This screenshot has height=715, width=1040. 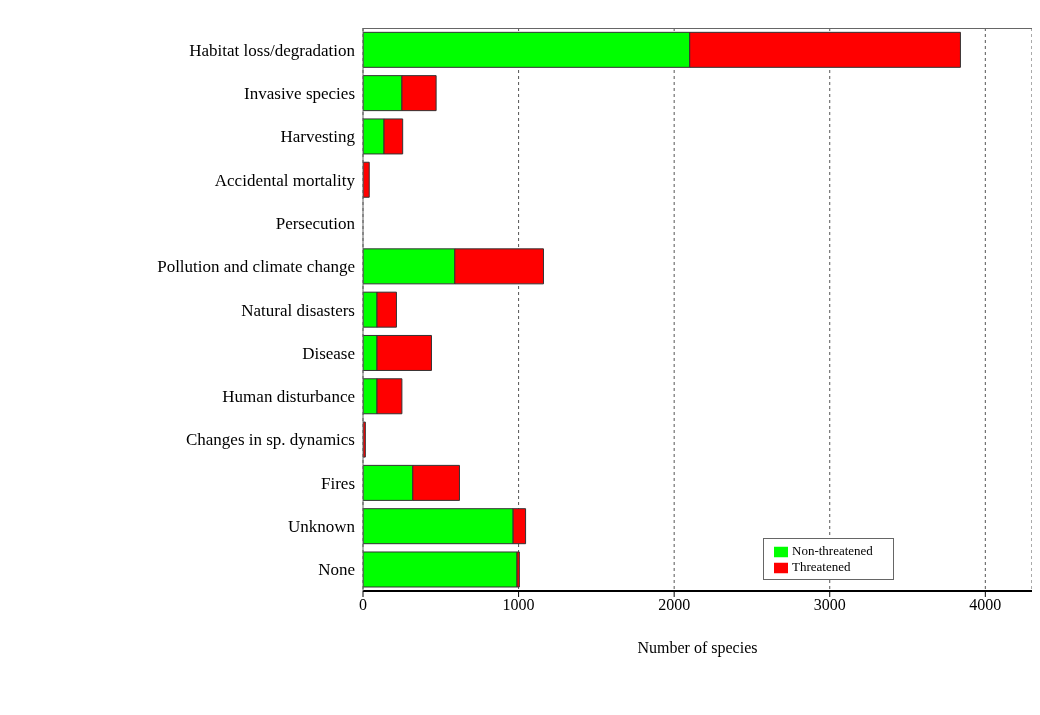 What do you see at coordinates (272, 50) in the screenshot?
I see `y-tick-label: Habitat loss/degradation` at bounding box center [272, 50].